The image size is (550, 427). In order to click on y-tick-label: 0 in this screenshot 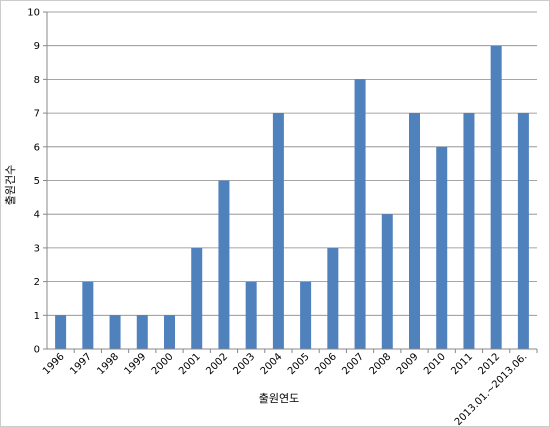, I will do `click(37, 350)`.